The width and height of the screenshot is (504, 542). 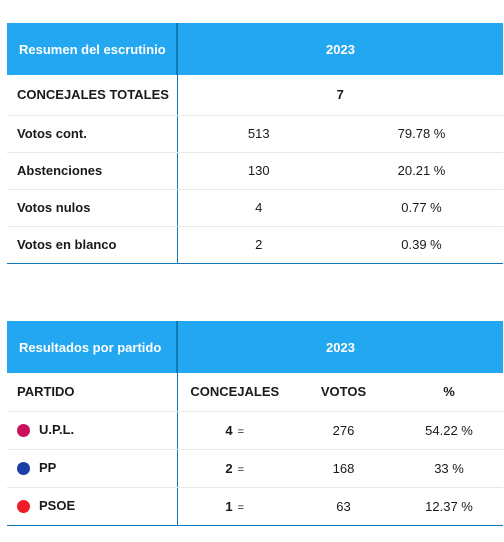 What do you see at coordinates (255, 430) in the screenshot?
I see `party-row: U.P.L. 4 = 276 54.22 %` at bounding box center [255, 430].